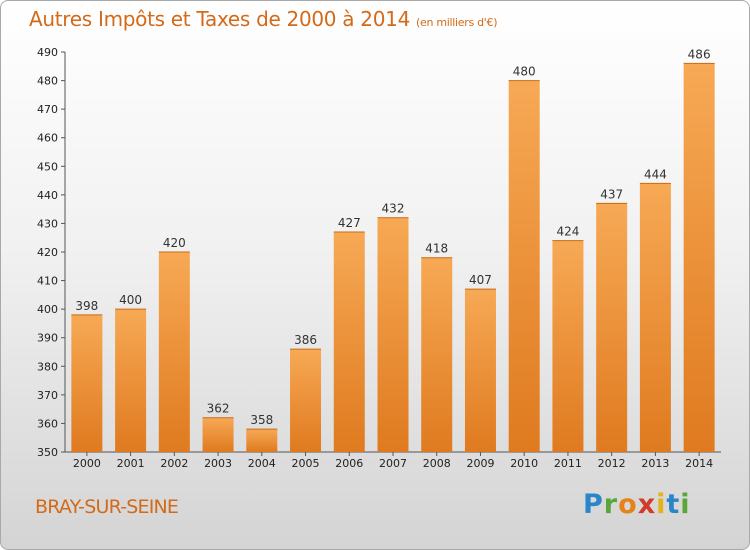  I want to click on x-tick-label: 2007, so click(393, 463).